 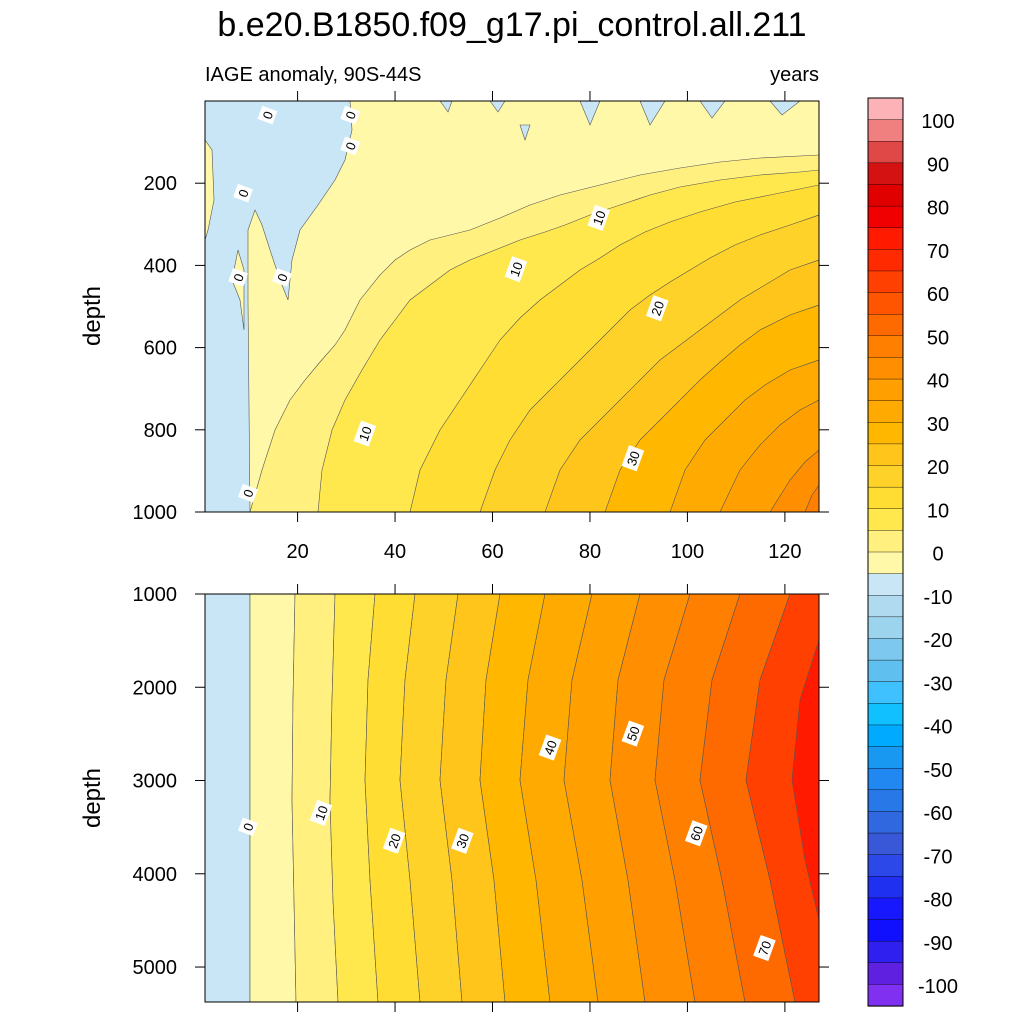 I want to click on lower-contour-label: 30, so click(x=462, y=840).